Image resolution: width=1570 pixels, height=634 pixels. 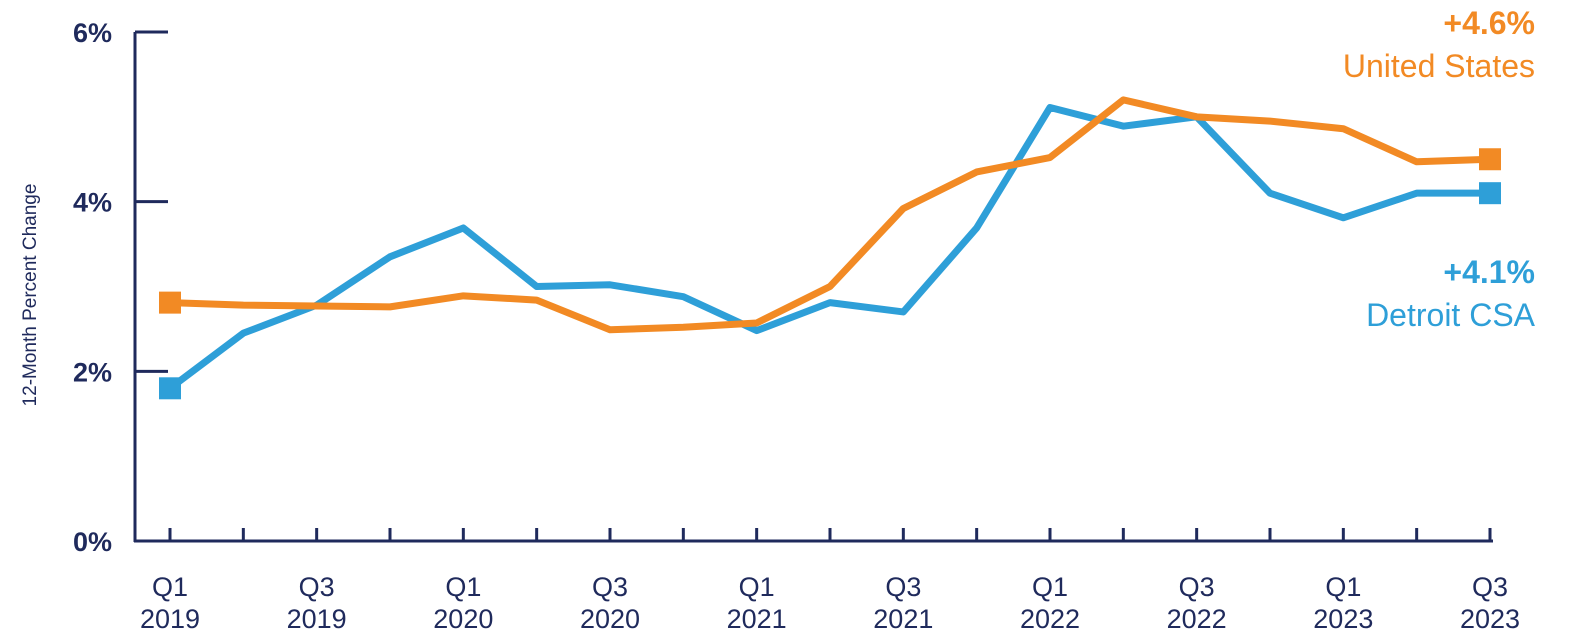 I want to click on x-tick-label: Q1 2019, so click(x=170, y=603).